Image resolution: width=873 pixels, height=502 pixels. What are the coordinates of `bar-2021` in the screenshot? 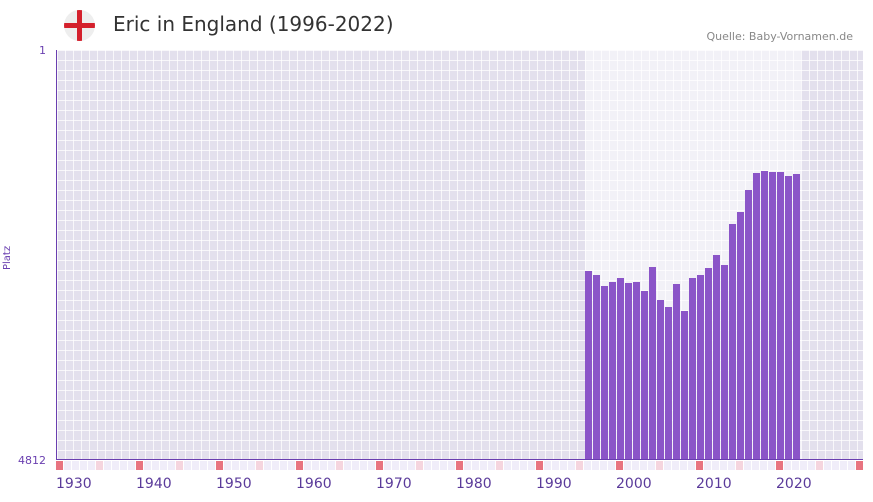 It's located at (788, 317).